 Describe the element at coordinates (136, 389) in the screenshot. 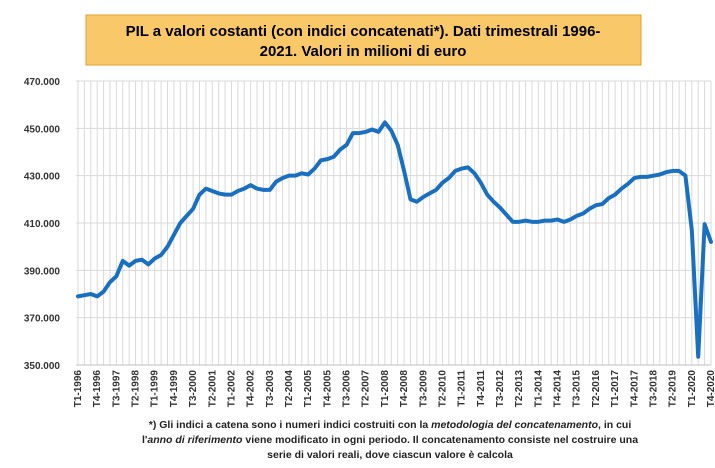

I see `x-tick-label: T2-1998` at that location.